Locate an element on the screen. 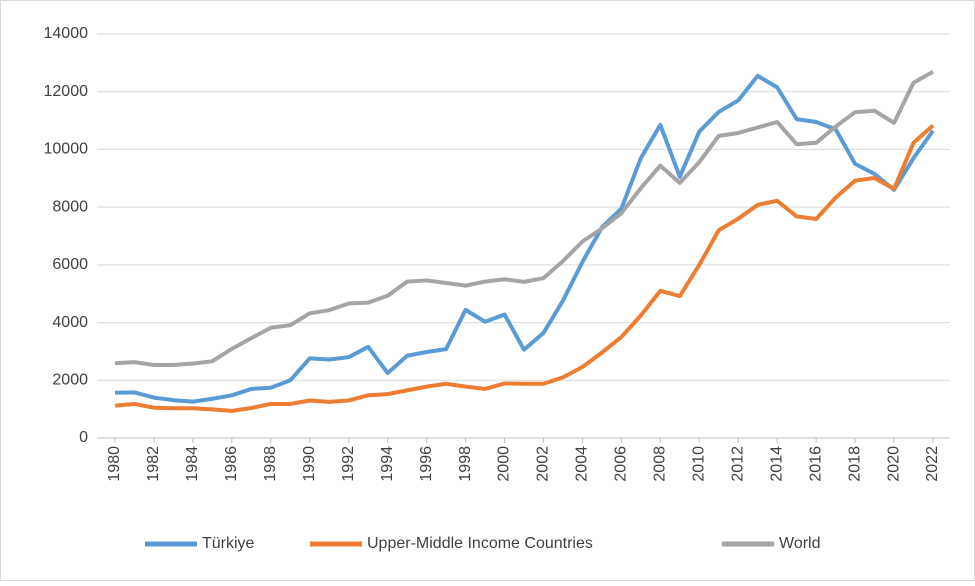 The image size is (975, 586). x-tick-label: 1984 is located at coordinates (192, 464).